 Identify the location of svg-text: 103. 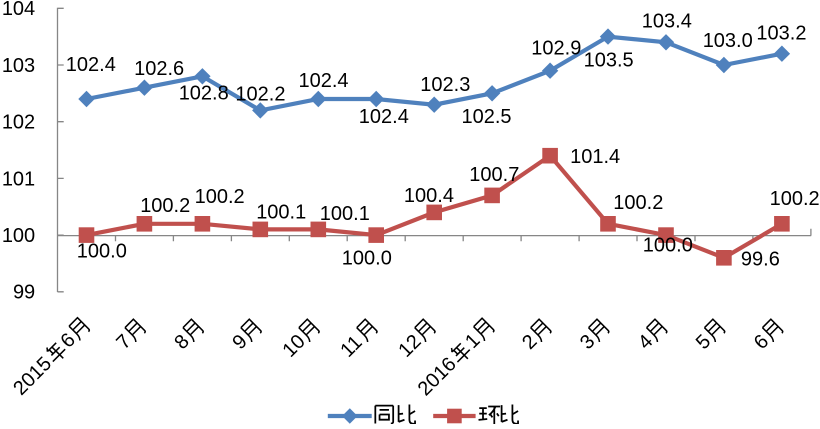
(18, 66).